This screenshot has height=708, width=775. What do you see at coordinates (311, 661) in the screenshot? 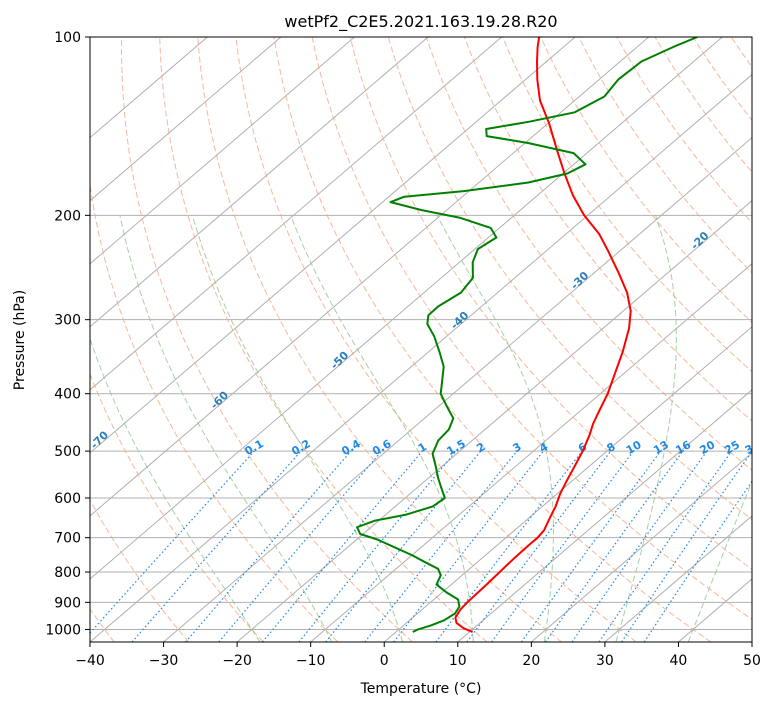
I see `x-tick-label: −10` at bounding box center [311, 661].